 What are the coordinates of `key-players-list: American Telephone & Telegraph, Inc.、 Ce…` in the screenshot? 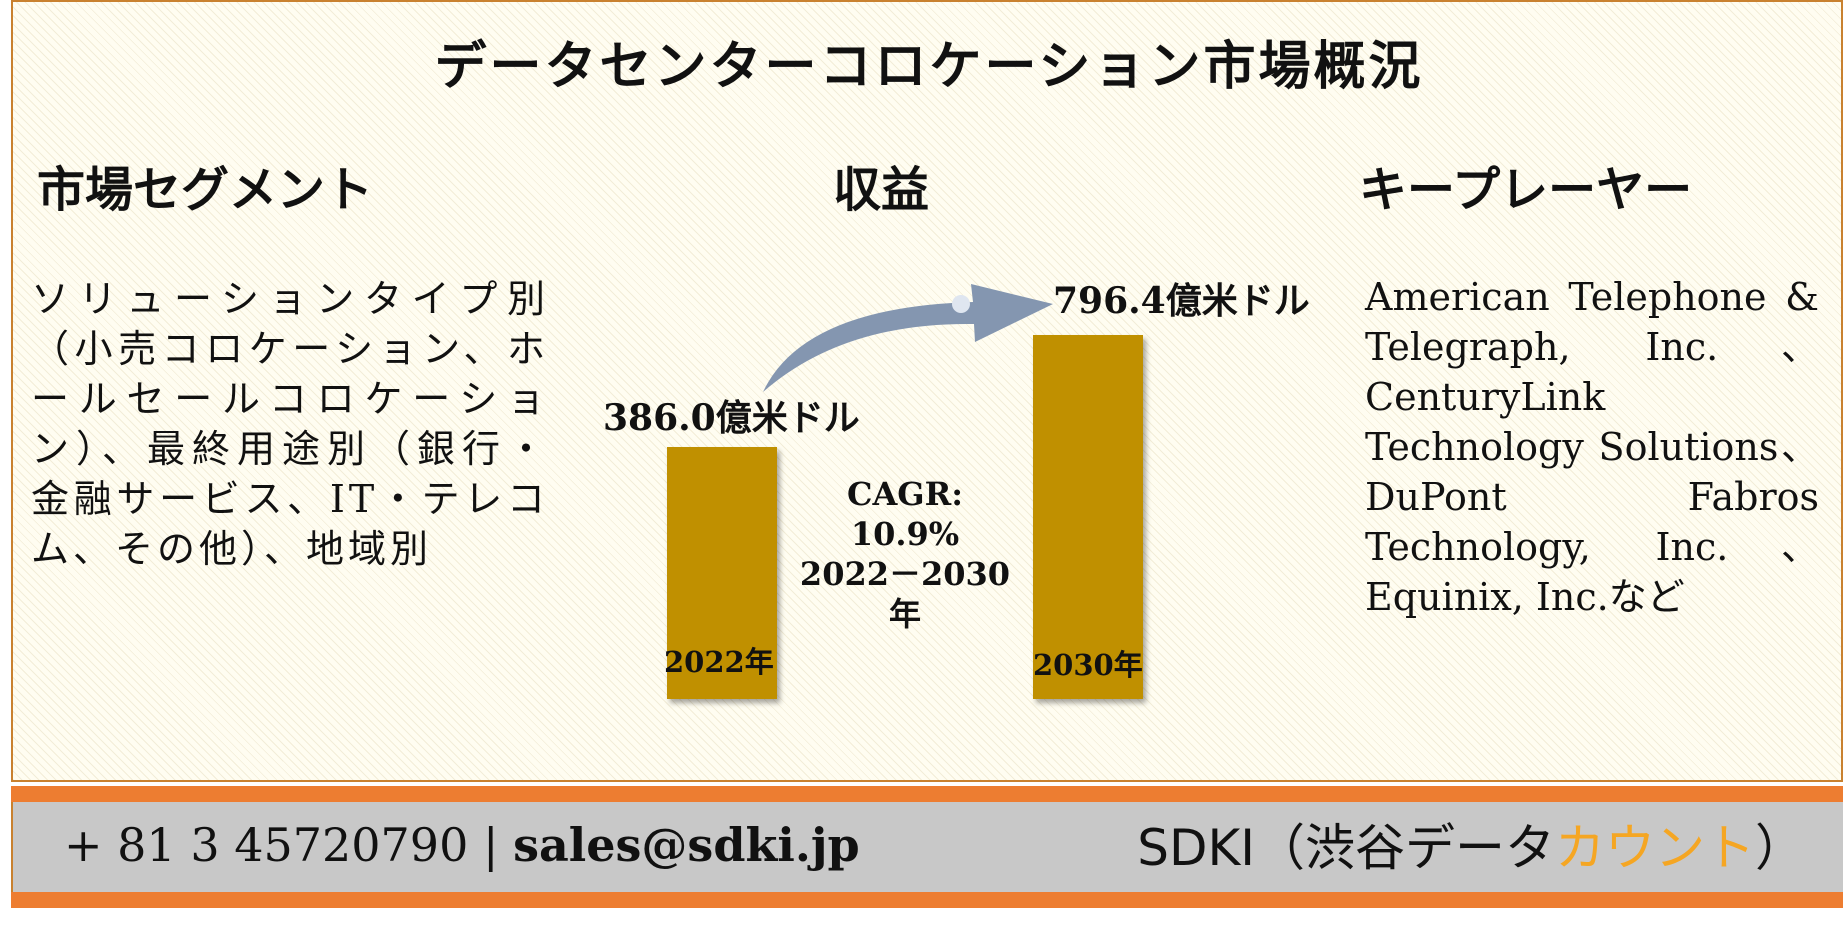 It's located at (1592, 447).